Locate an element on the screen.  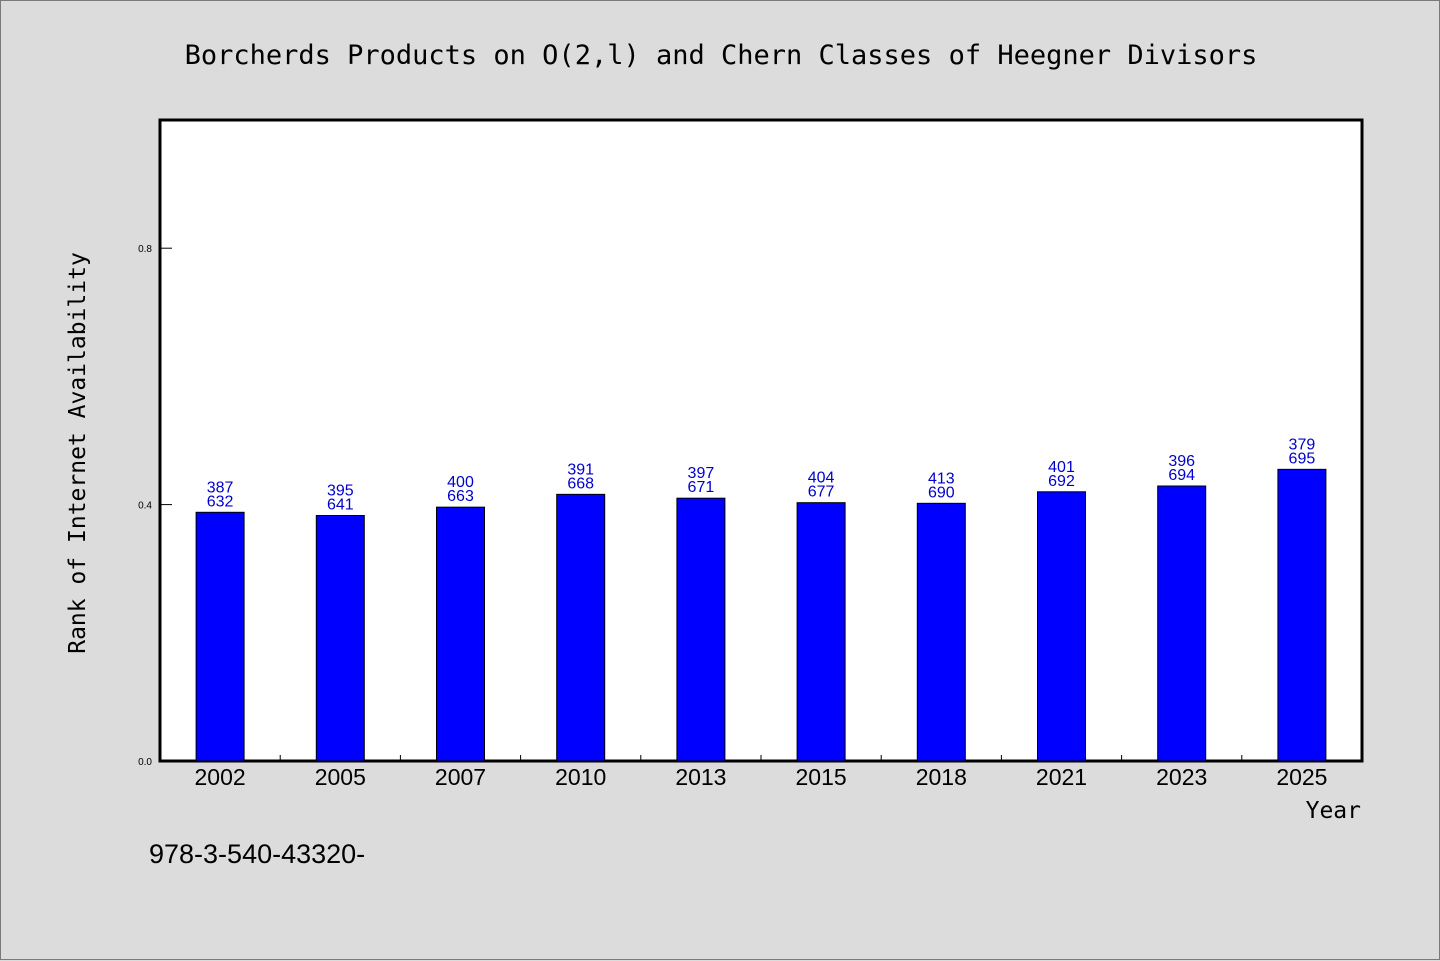
x-tick-label-2005: 2005 is located at coordinates (340, 777).